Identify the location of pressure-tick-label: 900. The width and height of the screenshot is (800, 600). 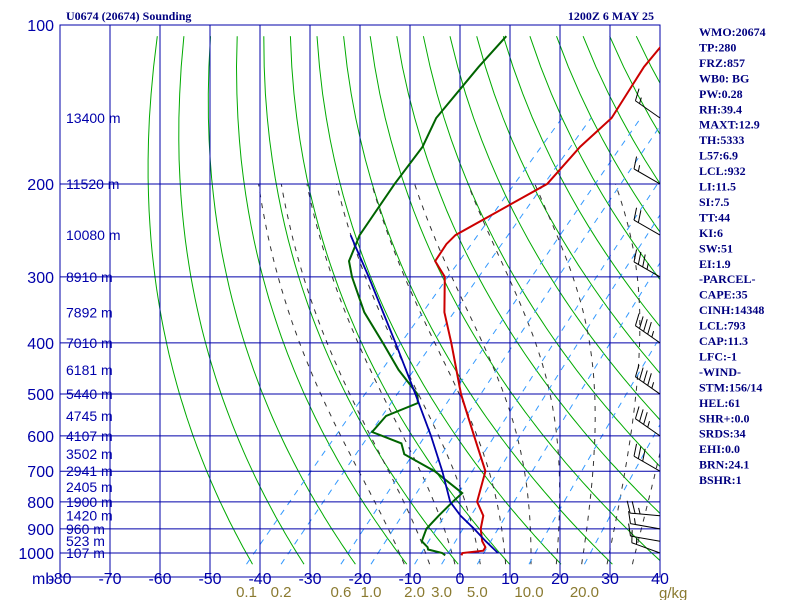
(40, 530).